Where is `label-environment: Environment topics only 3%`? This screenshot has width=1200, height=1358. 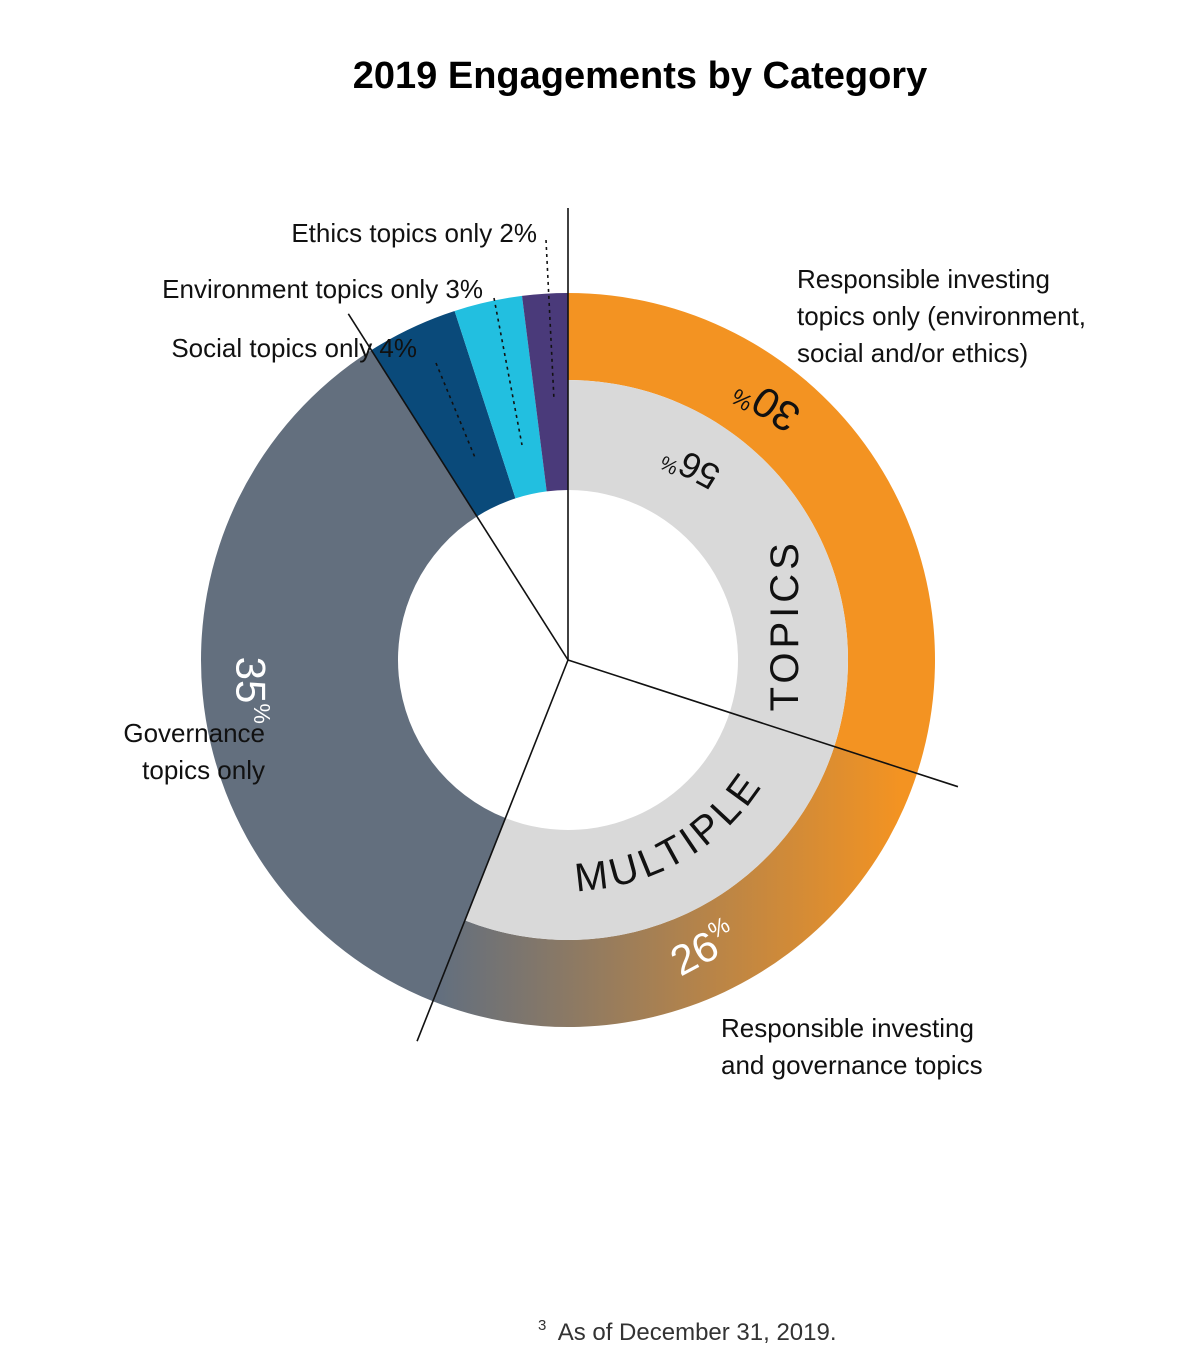 label-environment: Environment topics only 3% is located at coordinates (322, 289).